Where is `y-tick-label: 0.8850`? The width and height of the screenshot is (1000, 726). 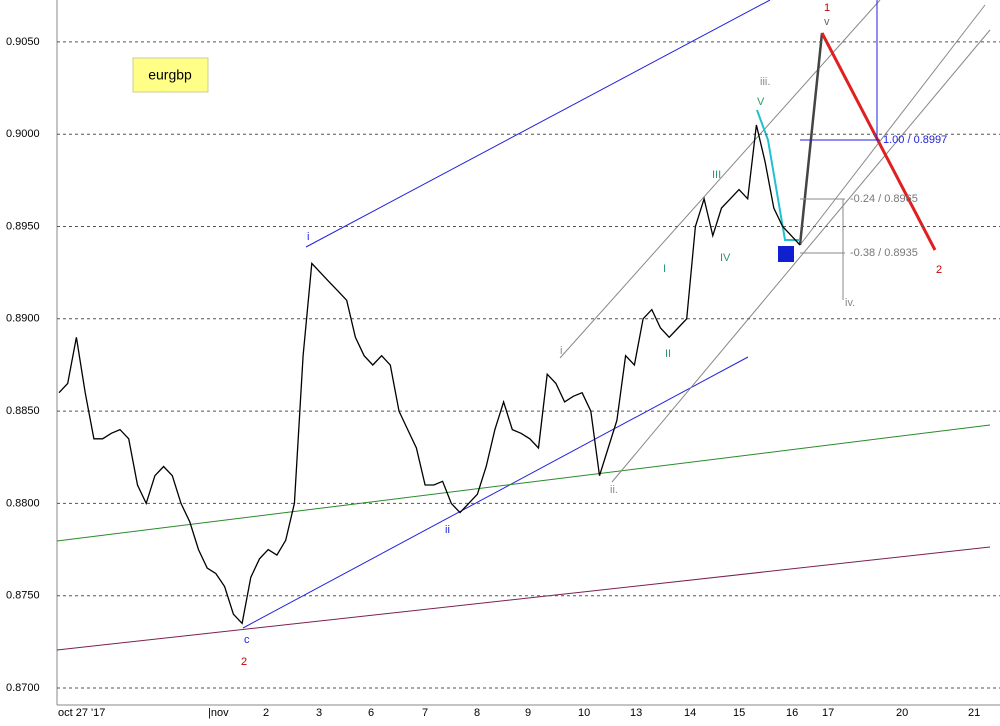
y-tick-label: 0.8850 is located at coordinates (23, 411).